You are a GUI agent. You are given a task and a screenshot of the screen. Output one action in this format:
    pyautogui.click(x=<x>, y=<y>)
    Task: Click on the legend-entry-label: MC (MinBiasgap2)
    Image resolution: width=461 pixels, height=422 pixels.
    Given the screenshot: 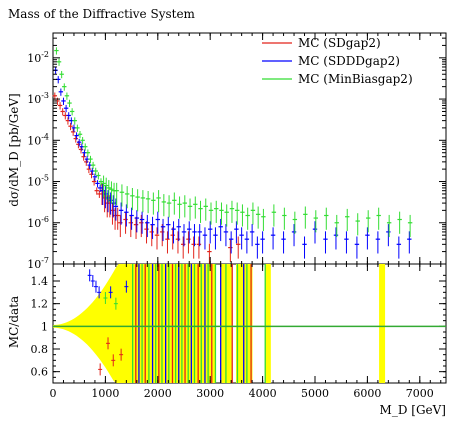 What is the action you would take?
    pyautogui.click(x=355, y=79)
    